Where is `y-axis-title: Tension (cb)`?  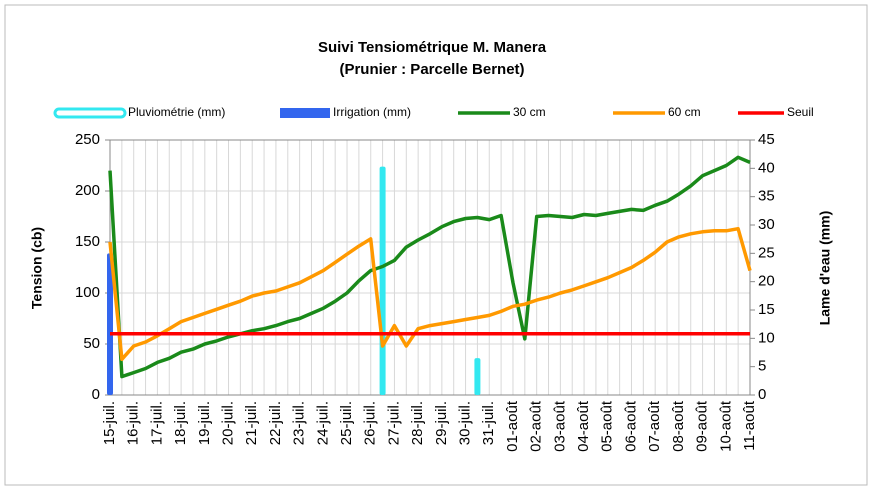
y-axis-title: Tension (cb) is located at coordinates (37, 268).